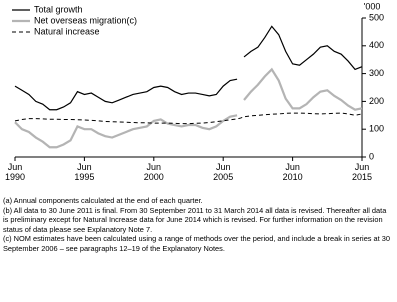  I want to click on y-tick-label: 500, so click(376, 17).